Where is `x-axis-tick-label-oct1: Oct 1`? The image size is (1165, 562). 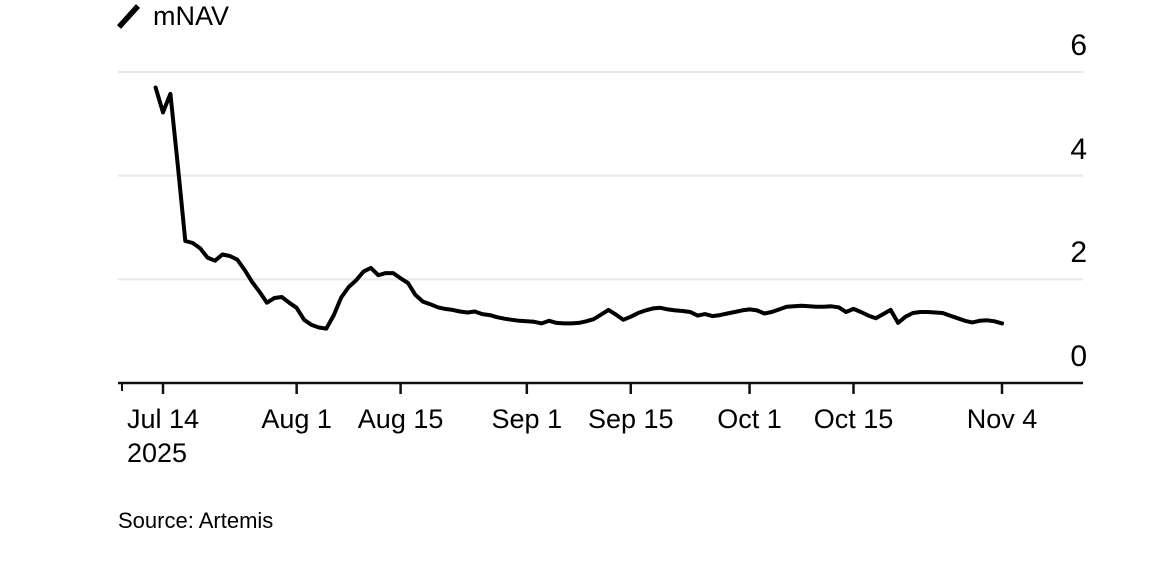 x-axis-tick-label-oct1: Oct 1 is located at coordinates (749, 419).